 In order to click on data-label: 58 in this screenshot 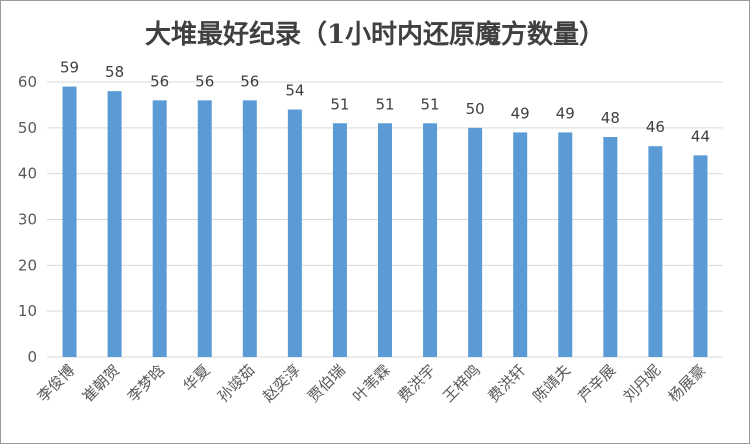, I will do `click(114, 72)`.